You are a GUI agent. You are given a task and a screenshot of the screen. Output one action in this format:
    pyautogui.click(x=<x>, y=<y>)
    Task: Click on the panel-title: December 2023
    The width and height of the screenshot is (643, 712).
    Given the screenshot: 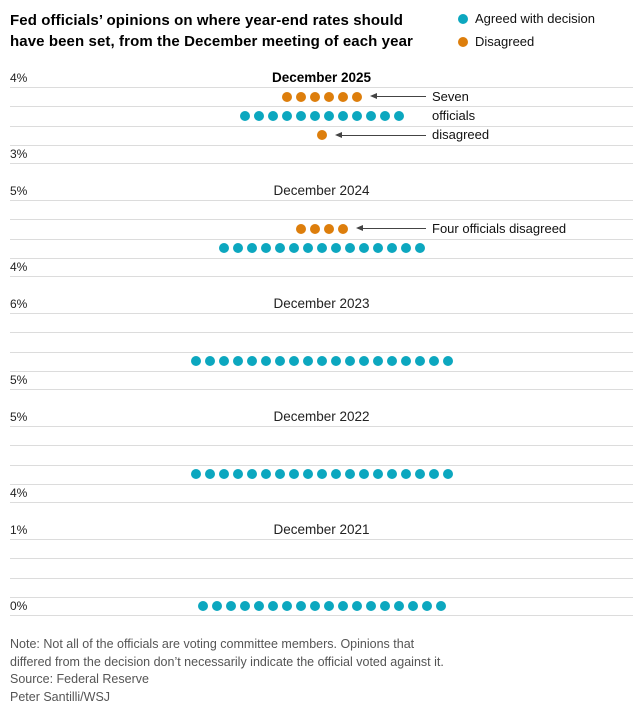 What is the action you would take?
    pyautogui.click(x=321, y=303)
    